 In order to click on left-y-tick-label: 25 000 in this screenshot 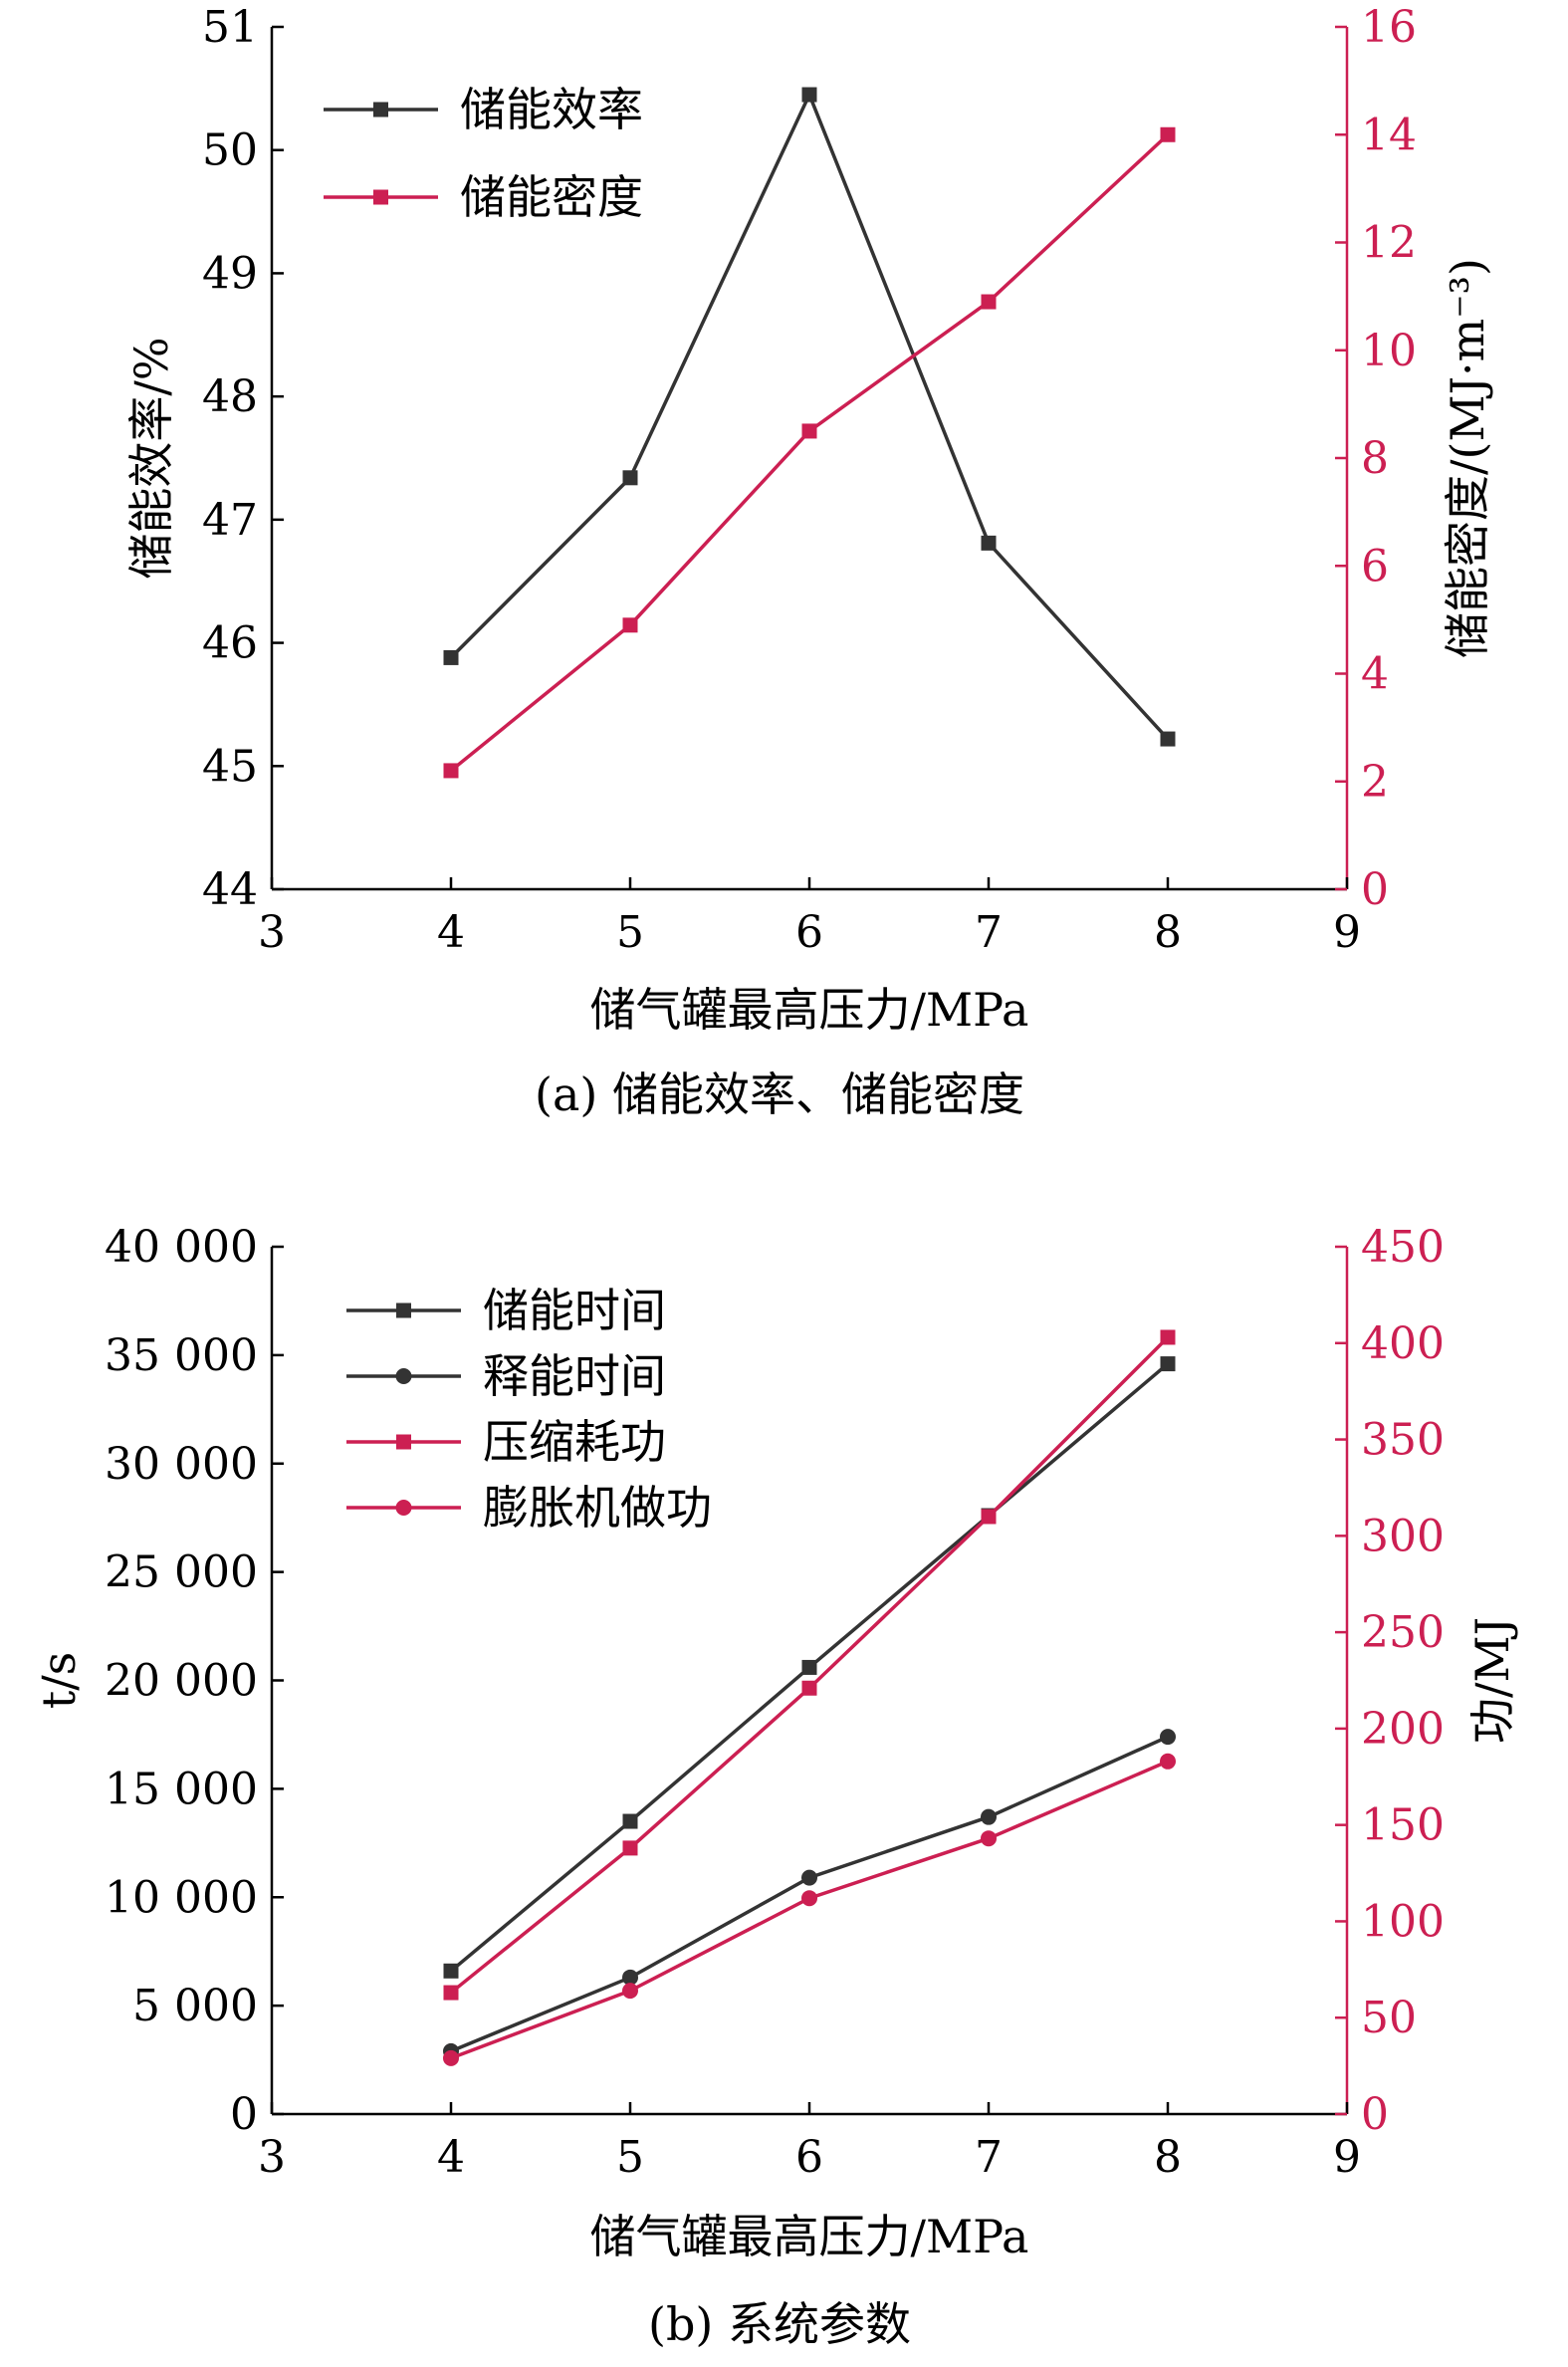, I will do `click(181, 1573)`.